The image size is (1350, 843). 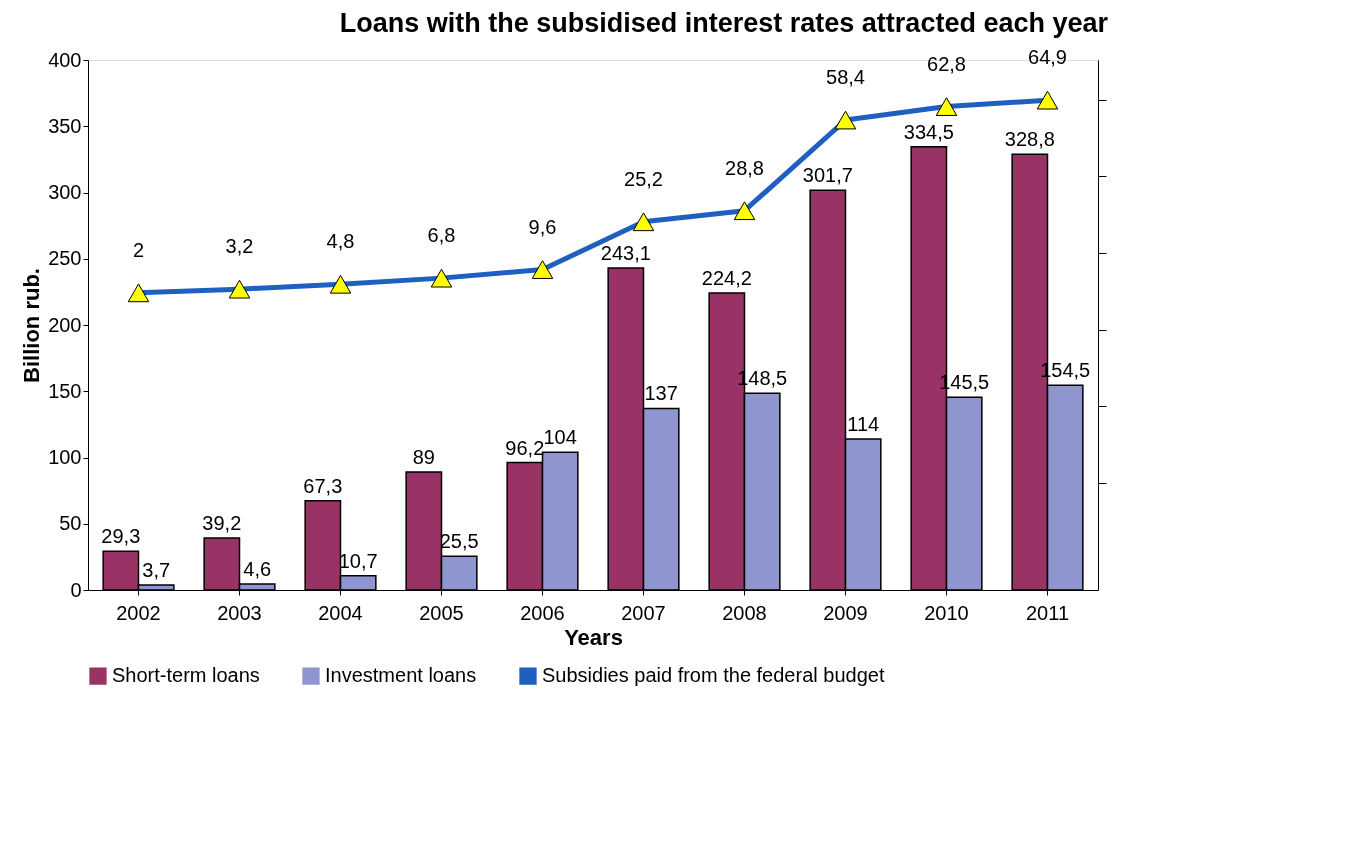 I want to click on y-tick-label: 250, so click(x=65, y=258).